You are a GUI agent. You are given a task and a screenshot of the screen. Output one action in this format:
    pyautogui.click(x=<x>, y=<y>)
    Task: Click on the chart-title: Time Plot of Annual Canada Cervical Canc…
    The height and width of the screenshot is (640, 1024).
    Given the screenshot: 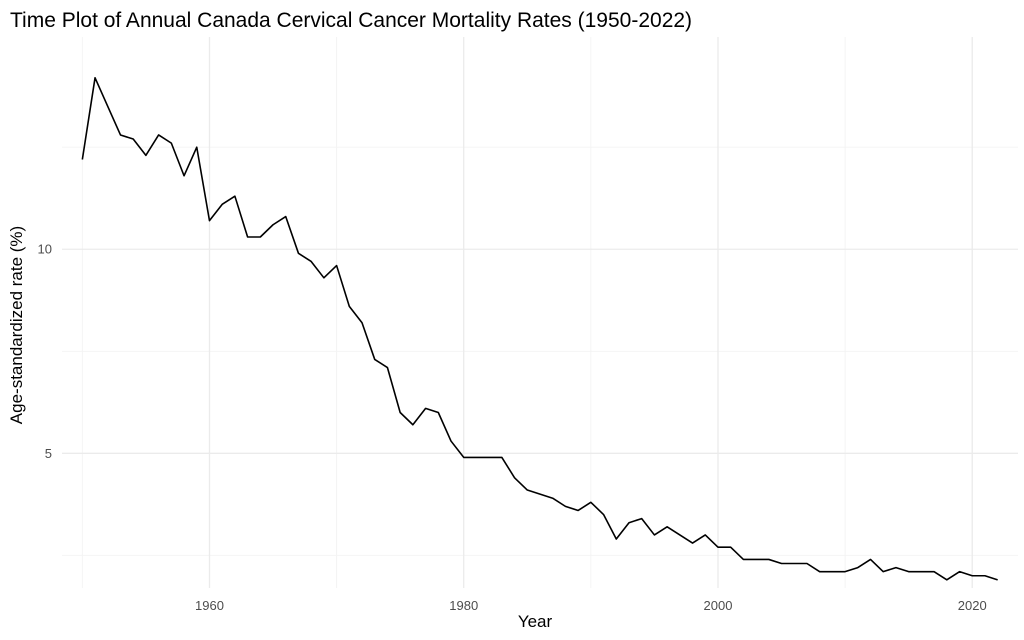 What is the action you would take?
    pyautogui.click(x=351, y=20)
    